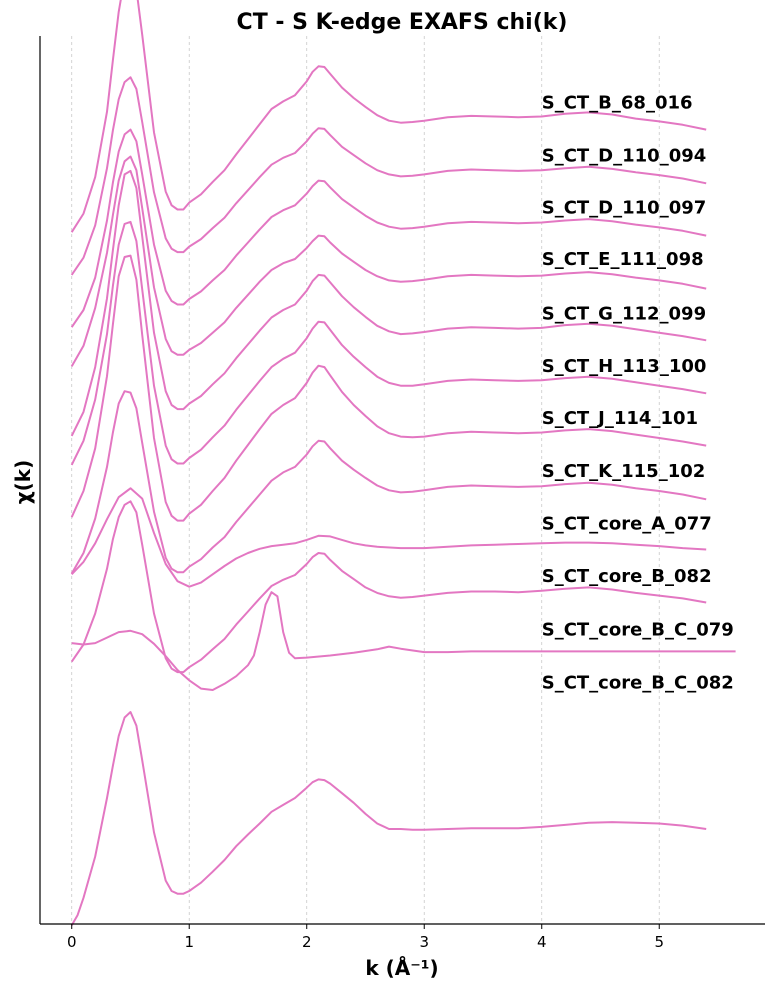 The image size is (775, 989). What do you see at coordinates (424, 942) in the screenshot?
I see `x-tick-label-3: 3` at bounding box center [424, 942].